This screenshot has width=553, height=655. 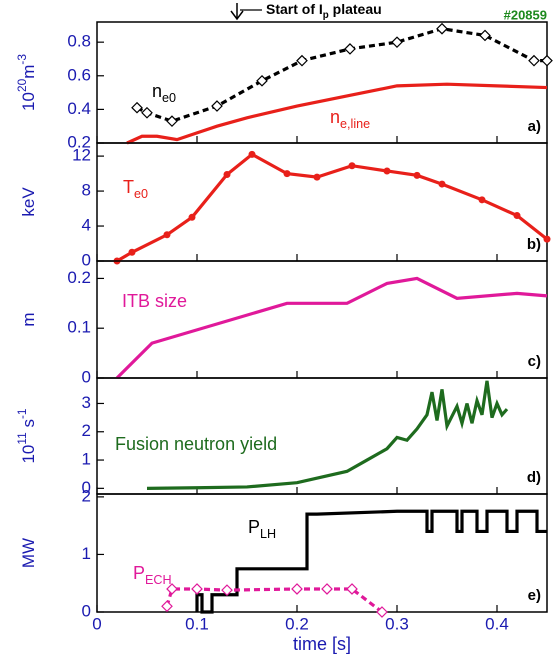 What do you see at coordinates (355, 9) in the screenshot?
I see `text-part: plateau` at bounding box center [355, 9].